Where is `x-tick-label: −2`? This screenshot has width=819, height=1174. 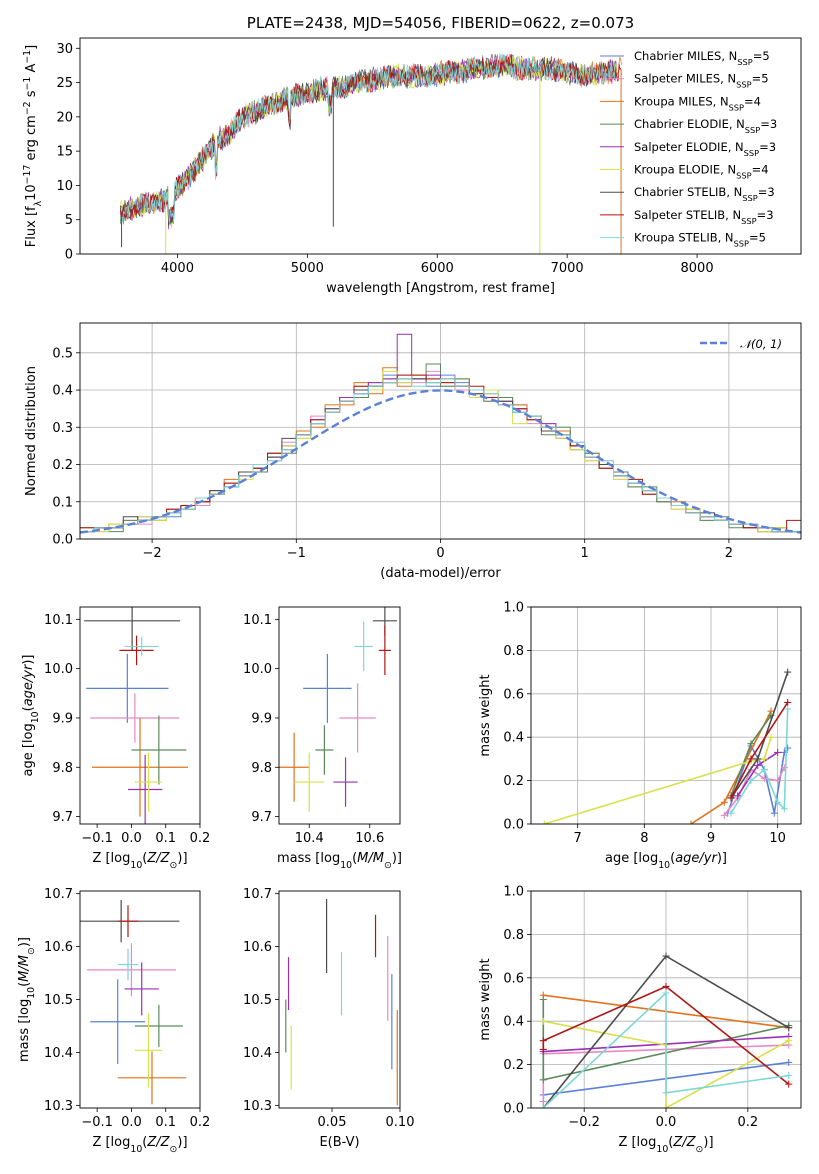 x-tick-label: −2 is located at coordinates (152, 553).